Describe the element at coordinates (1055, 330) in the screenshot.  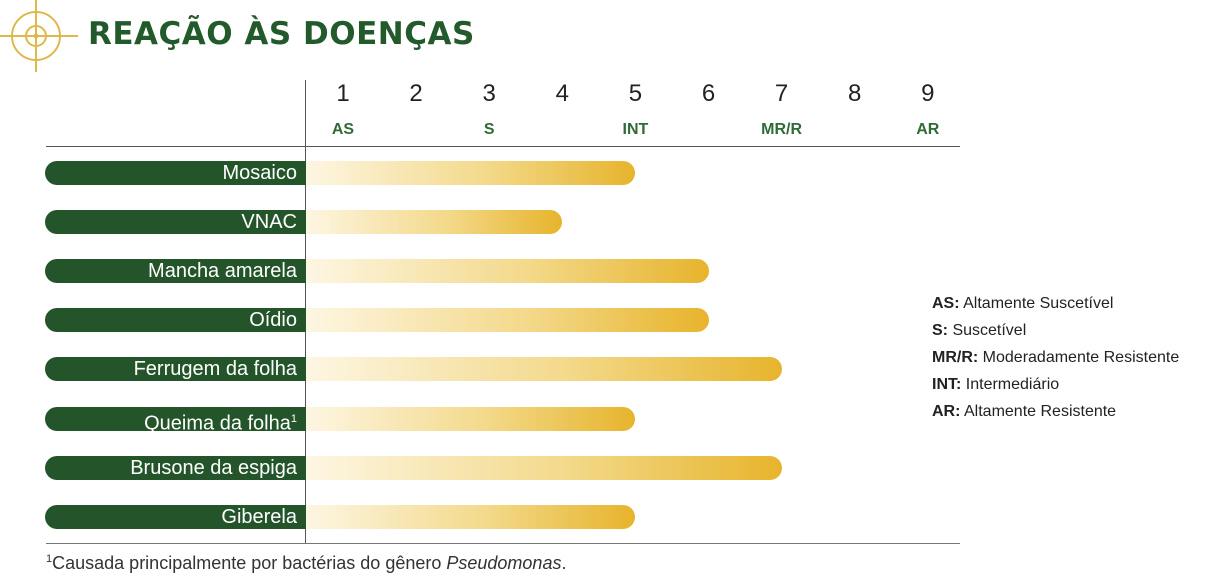
I see `legend-item: S: Suscetível` at that location.